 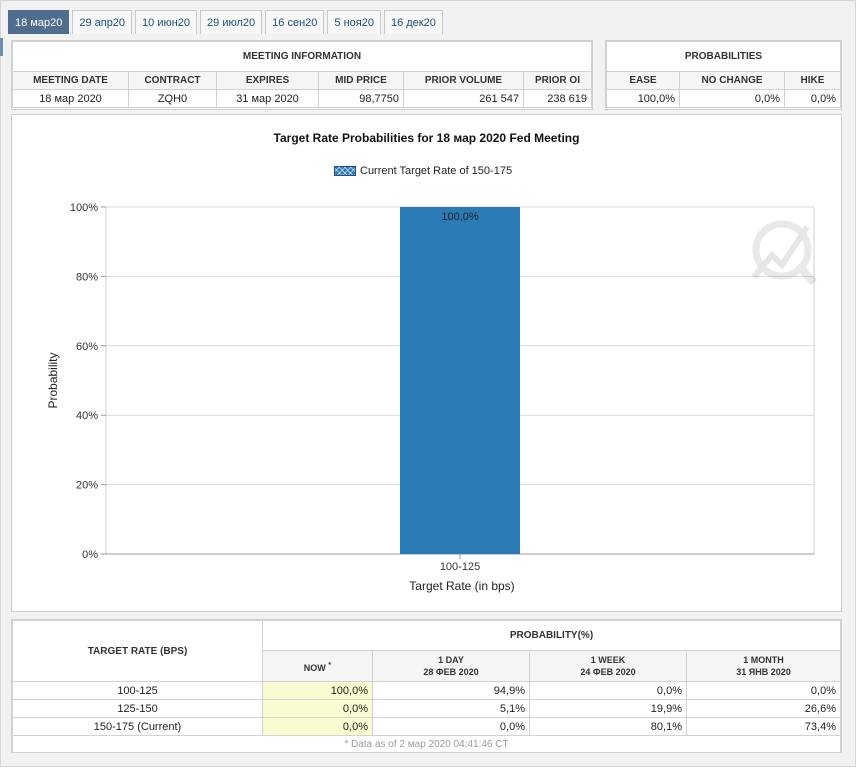 I want to click on header-1-week-label: 1 WEEK, so click(x=608, y=660).